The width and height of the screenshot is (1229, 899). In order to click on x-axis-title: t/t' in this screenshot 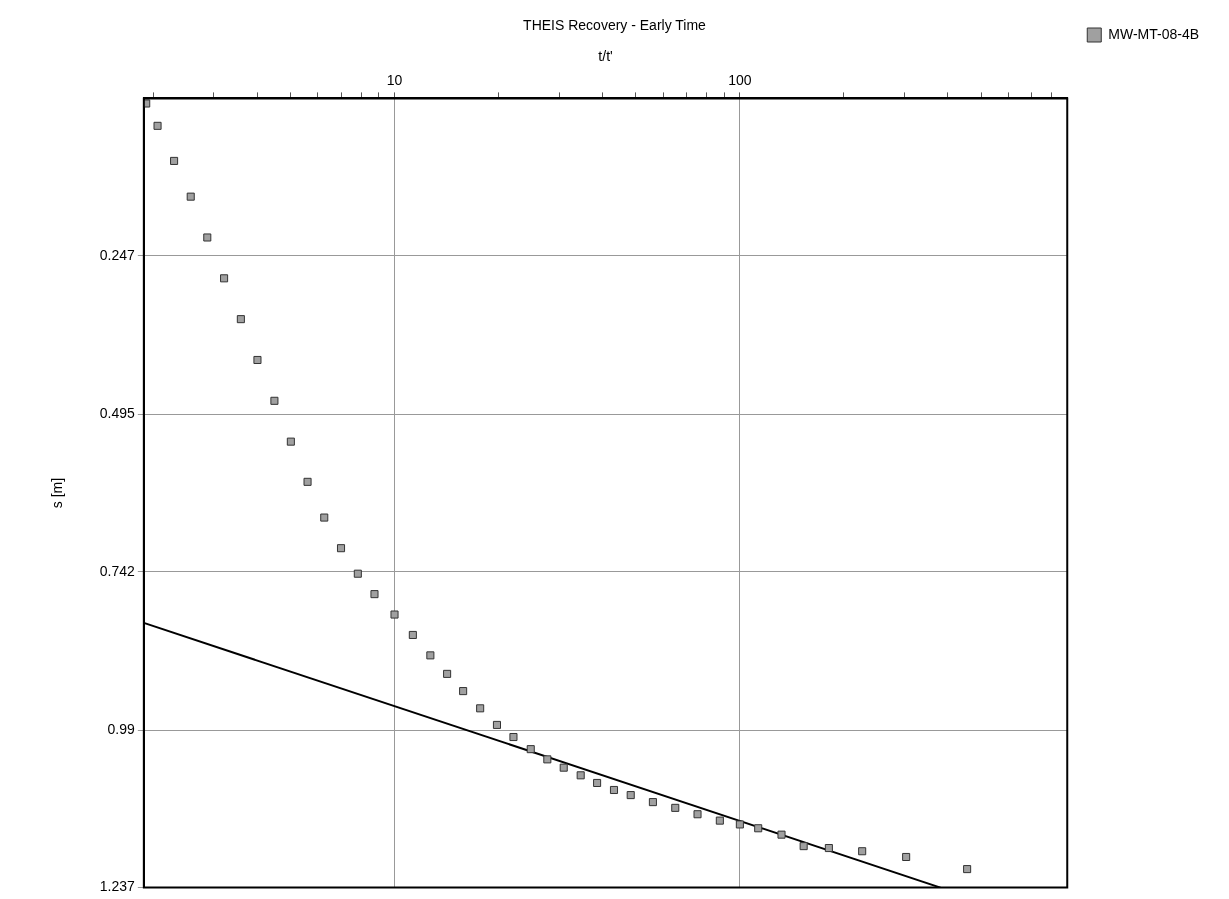, I will do `click(605, 56)`.